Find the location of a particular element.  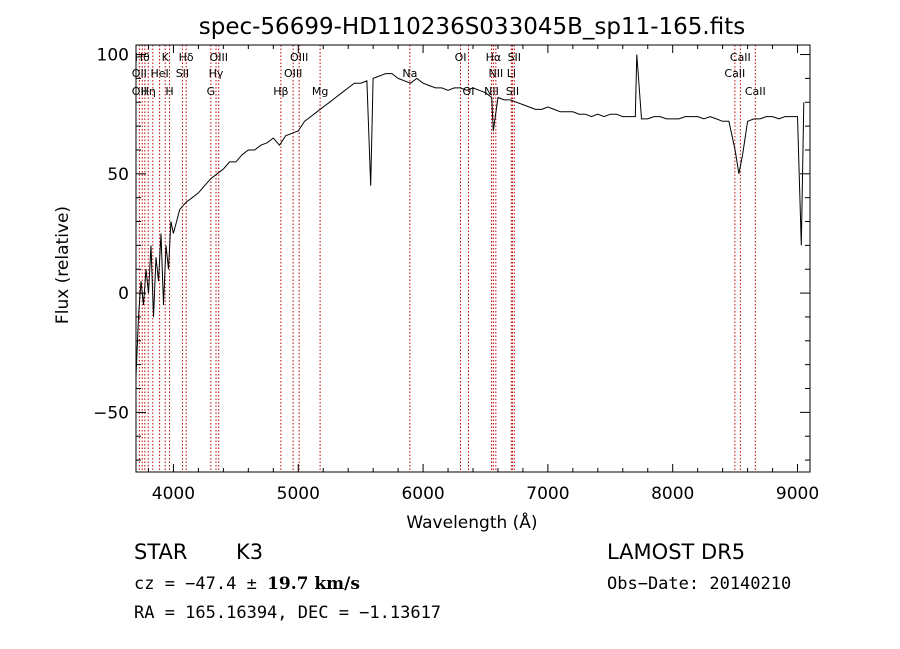

x-tick-label-0: 4000 is located at coordinates (173, 494).